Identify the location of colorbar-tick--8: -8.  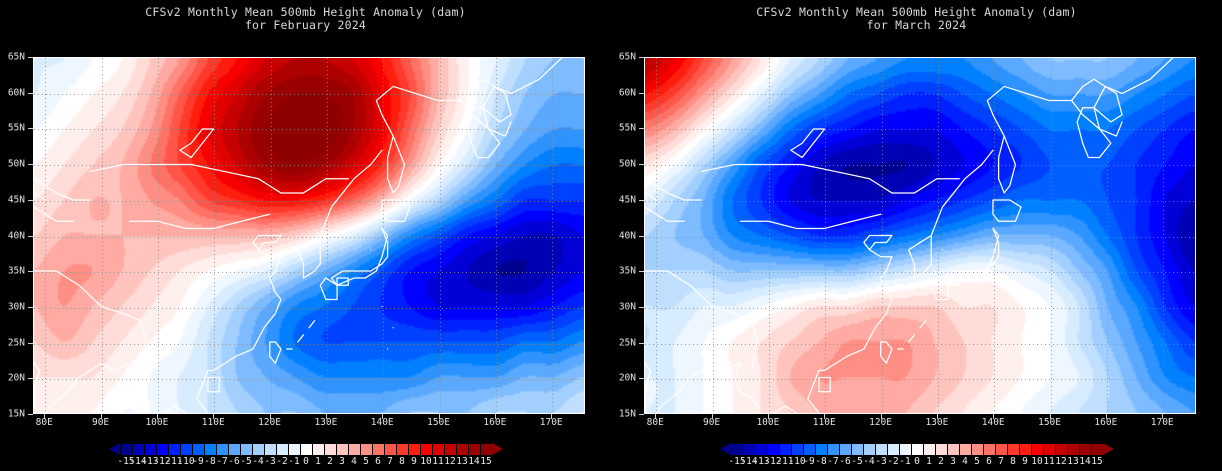
(210, 461).